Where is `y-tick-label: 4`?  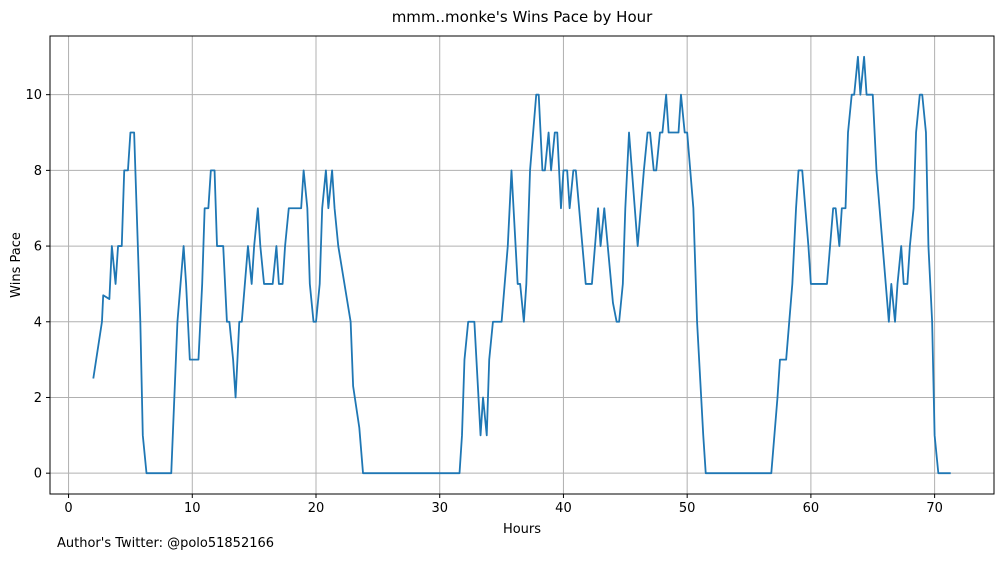 y-tick-label: 4 is located at coordinates (38, 322).